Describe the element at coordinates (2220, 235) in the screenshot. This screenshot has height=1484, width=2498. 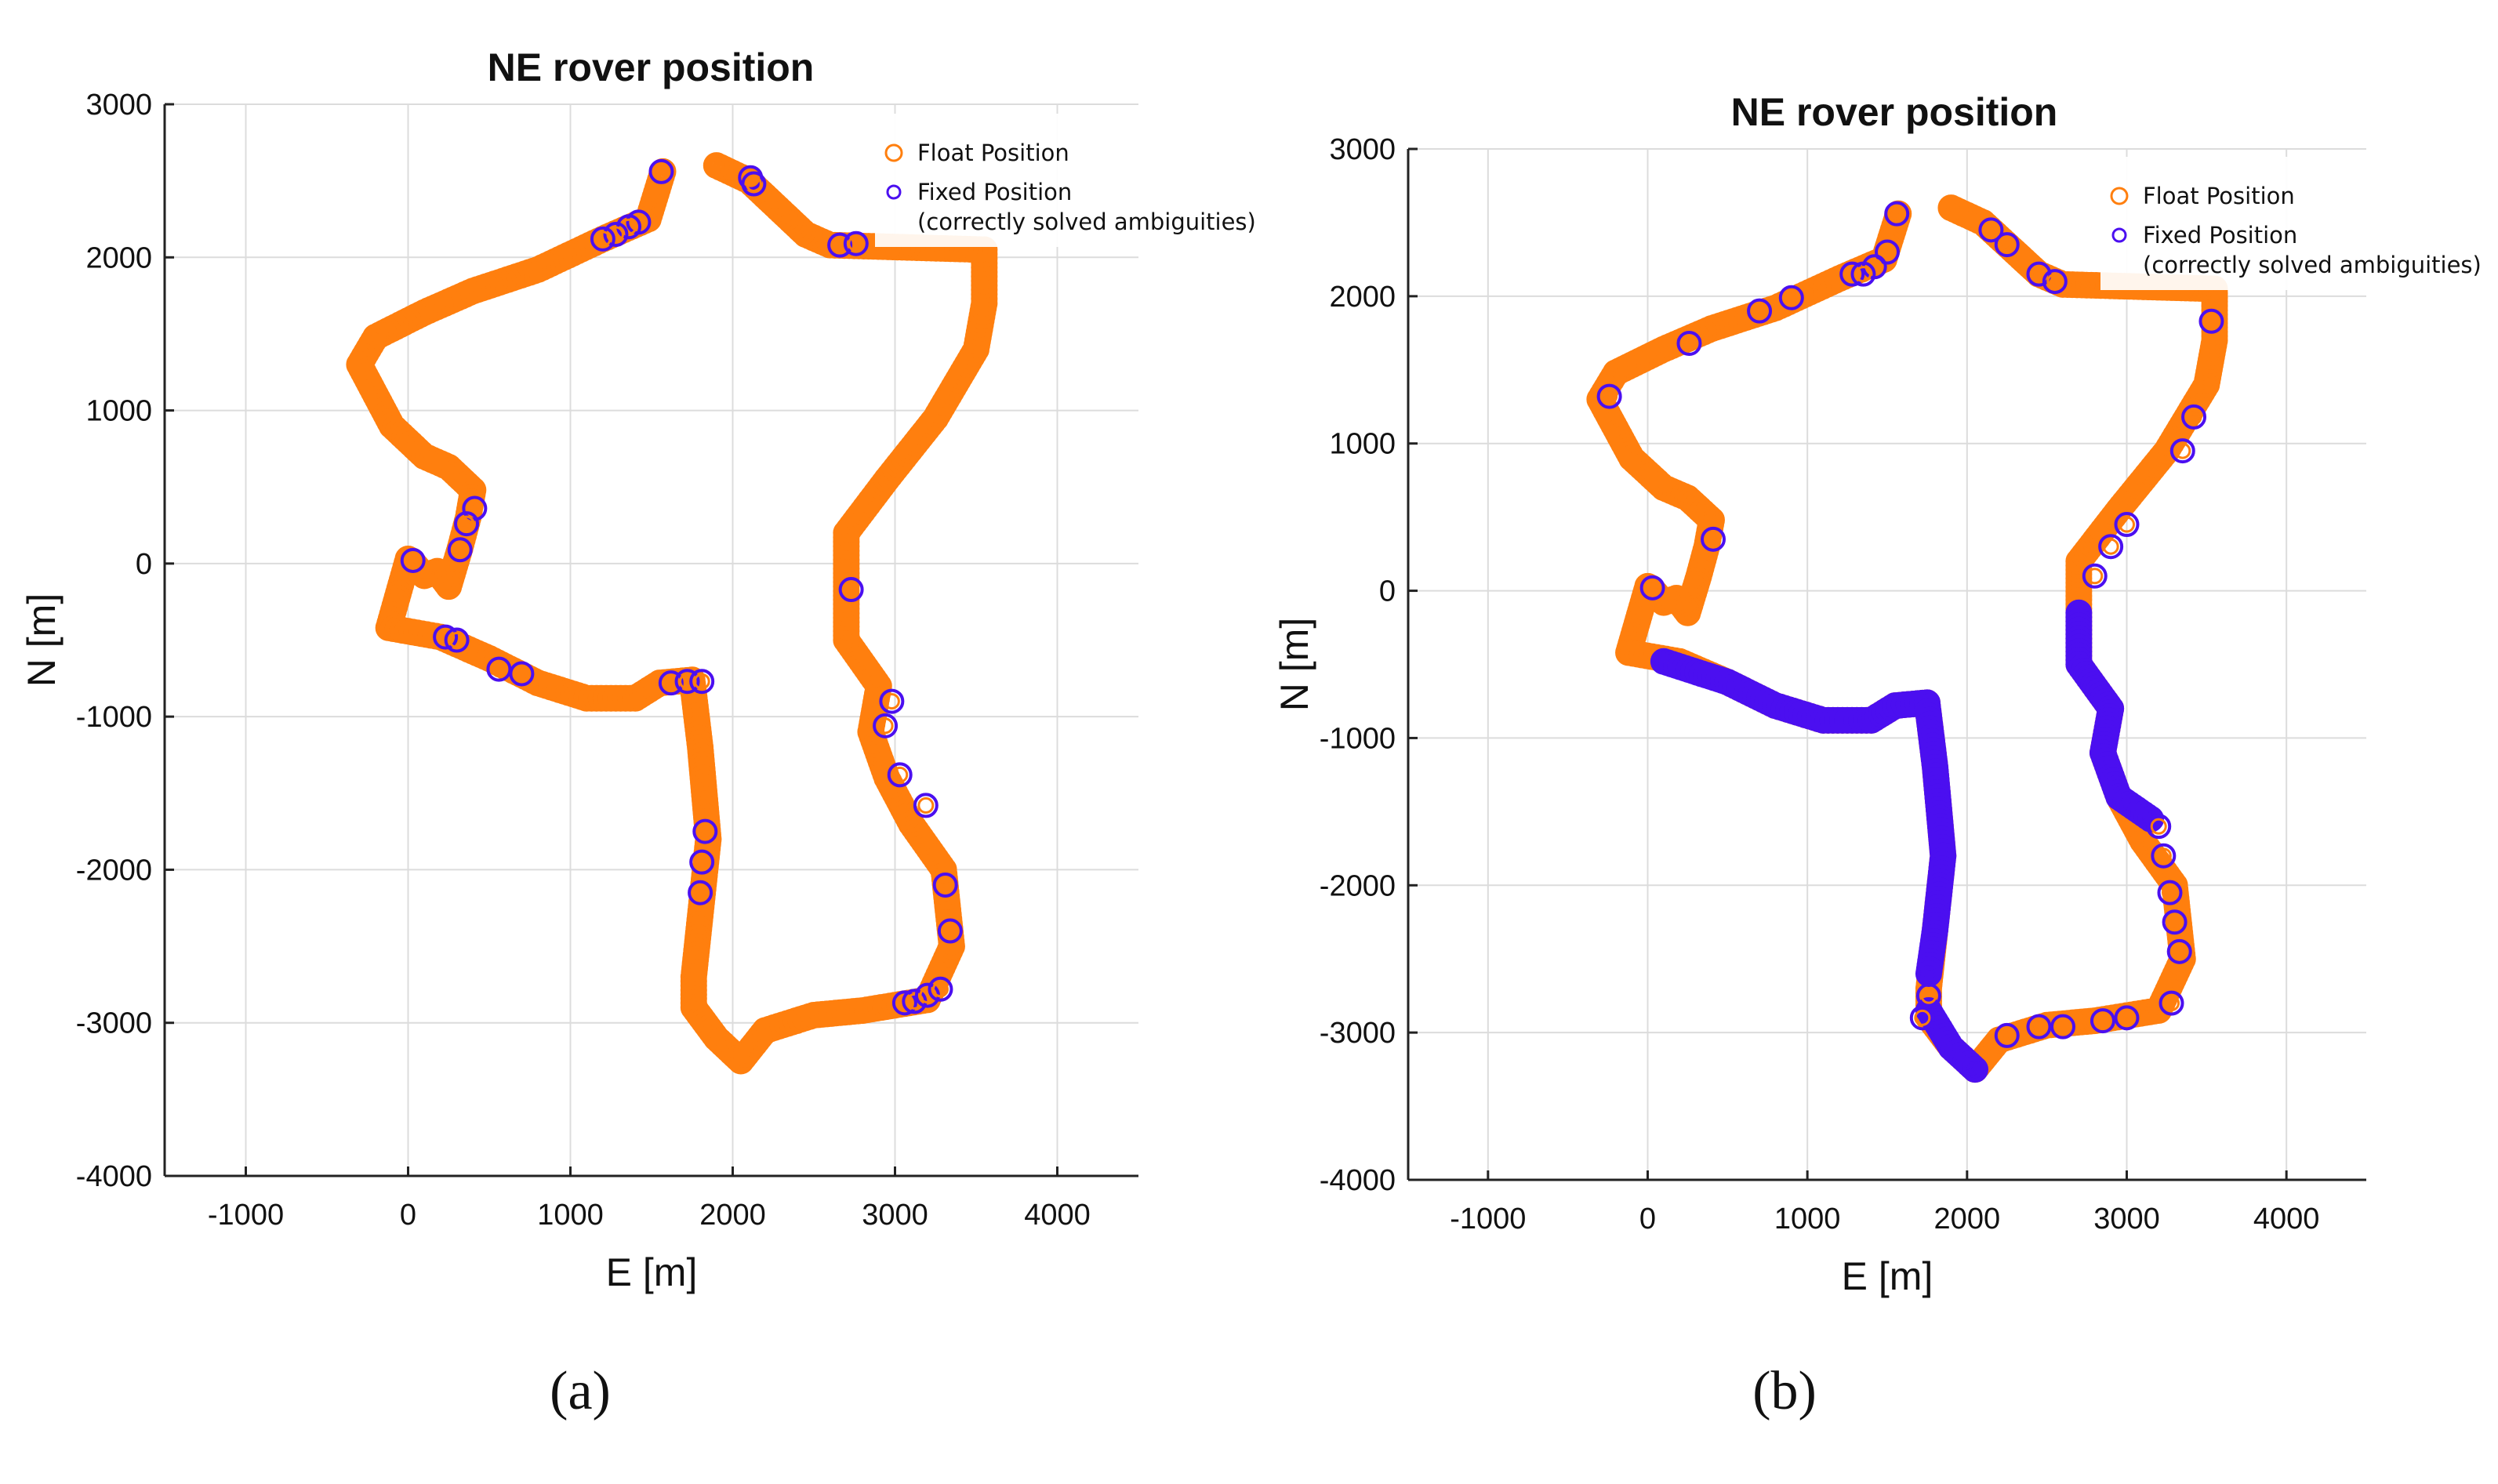
I see `legend-fixed-label: Fixed Position` at that location.